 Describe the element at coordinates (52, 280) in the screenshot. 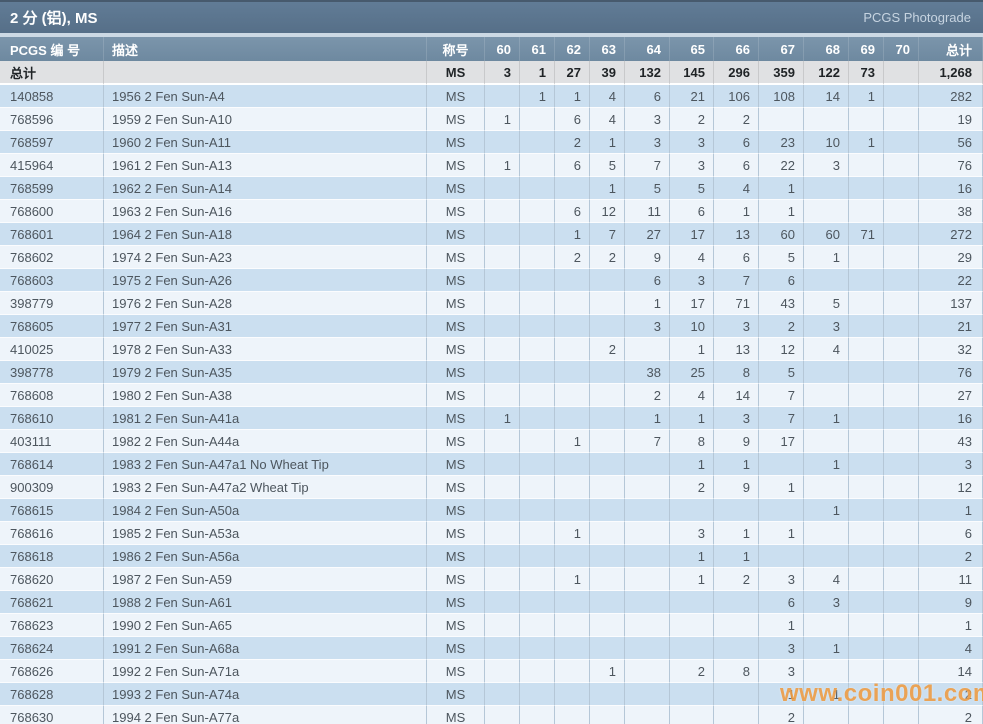

I see `pcgs-number-link: 768603` at that location.